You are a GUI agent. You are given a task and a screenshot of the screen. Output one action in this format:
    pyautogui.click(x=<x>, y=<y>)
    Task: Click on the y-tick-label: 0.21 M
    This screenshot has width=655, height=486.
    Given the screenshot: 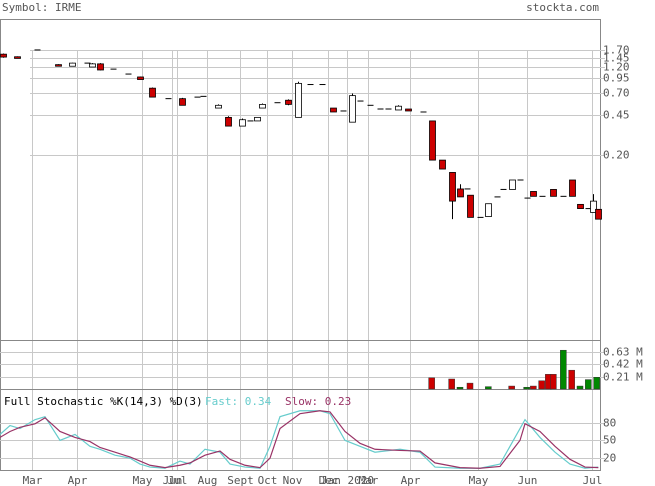 What is the action you would take?
    pyautogui.click(x=623, y=377)
    